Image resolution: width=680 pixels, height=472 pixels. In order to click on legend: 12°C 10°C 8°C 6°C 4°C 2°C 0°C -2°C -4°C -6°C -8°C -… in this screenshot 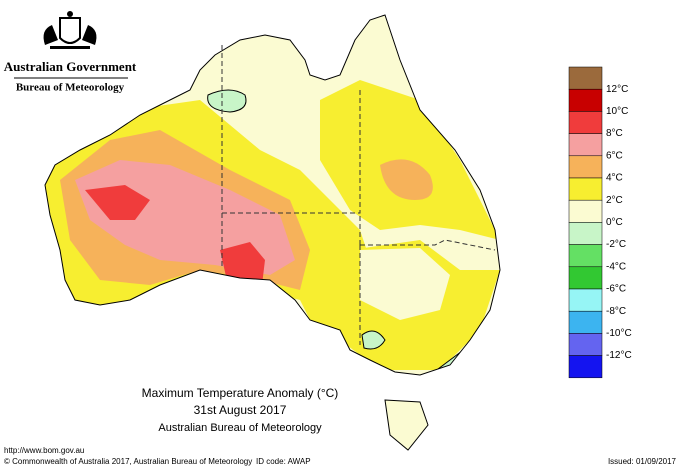, I will do `click(600, 222)`.